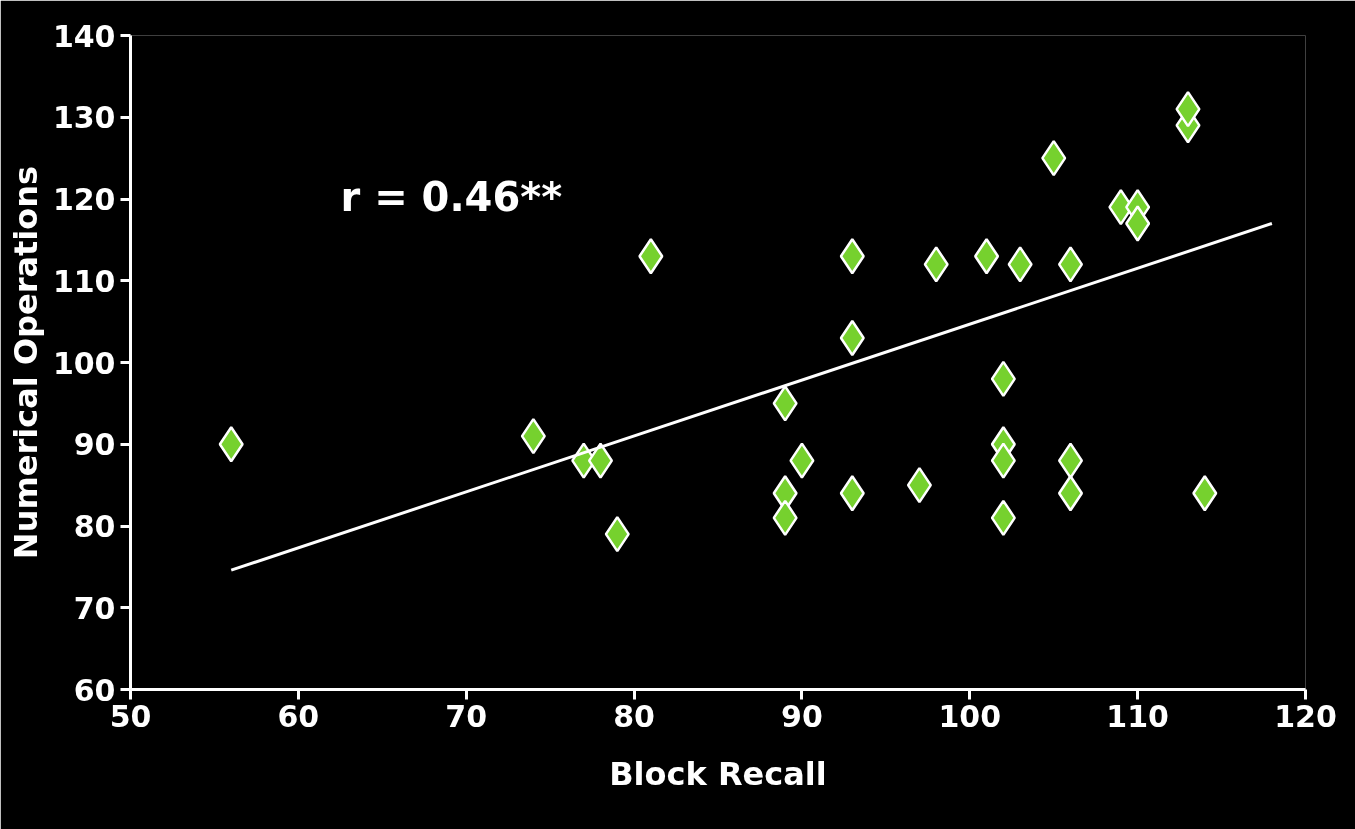 This screenshot has height=829, width=1355. What do you see at coordinates (84, 363) in the screenshot?
I see `y-tick-label: 100` at bounding box center [84, 363].